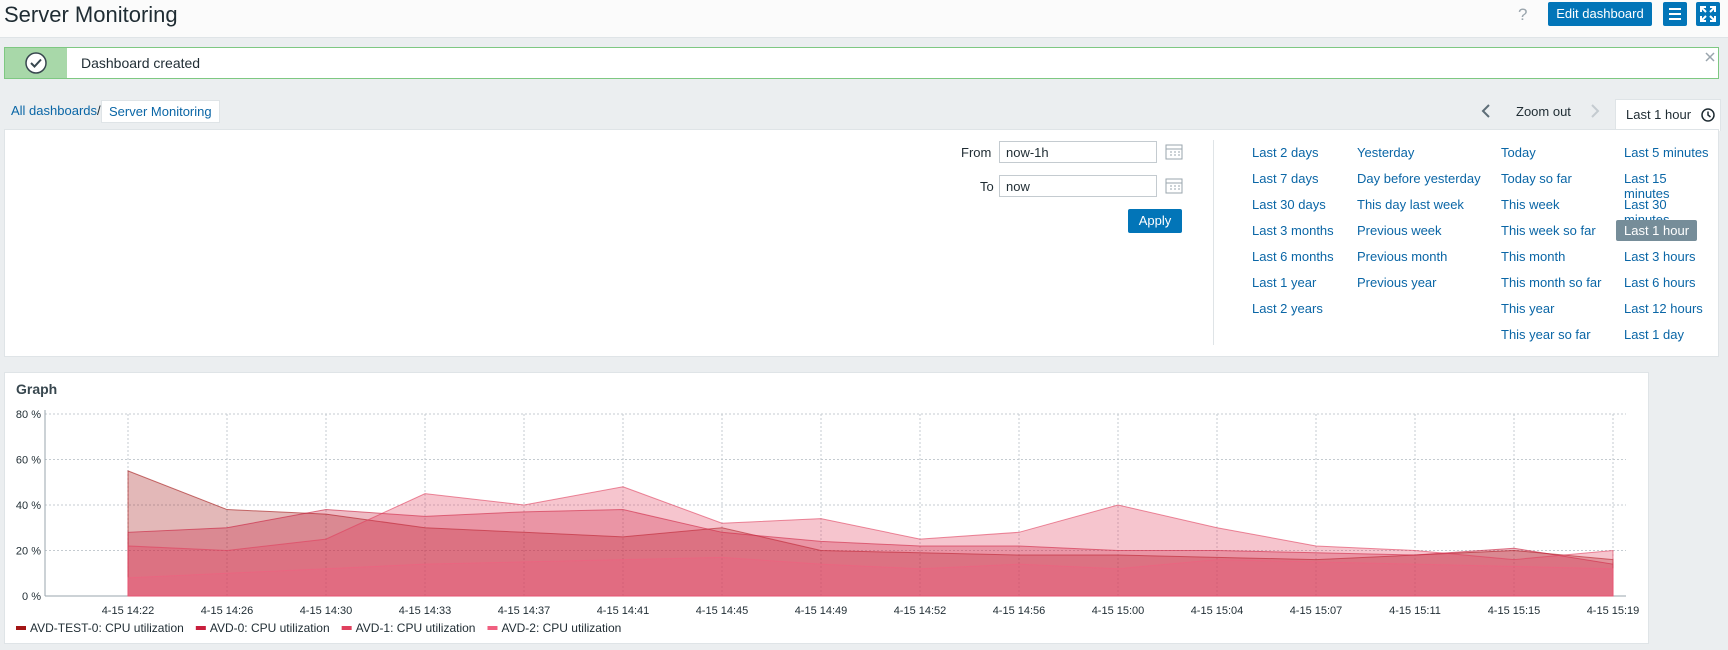  What do you see at coordinates (1486, 111) in the screenshot?
I see `prev-period` at bounding box center [1486, 111].